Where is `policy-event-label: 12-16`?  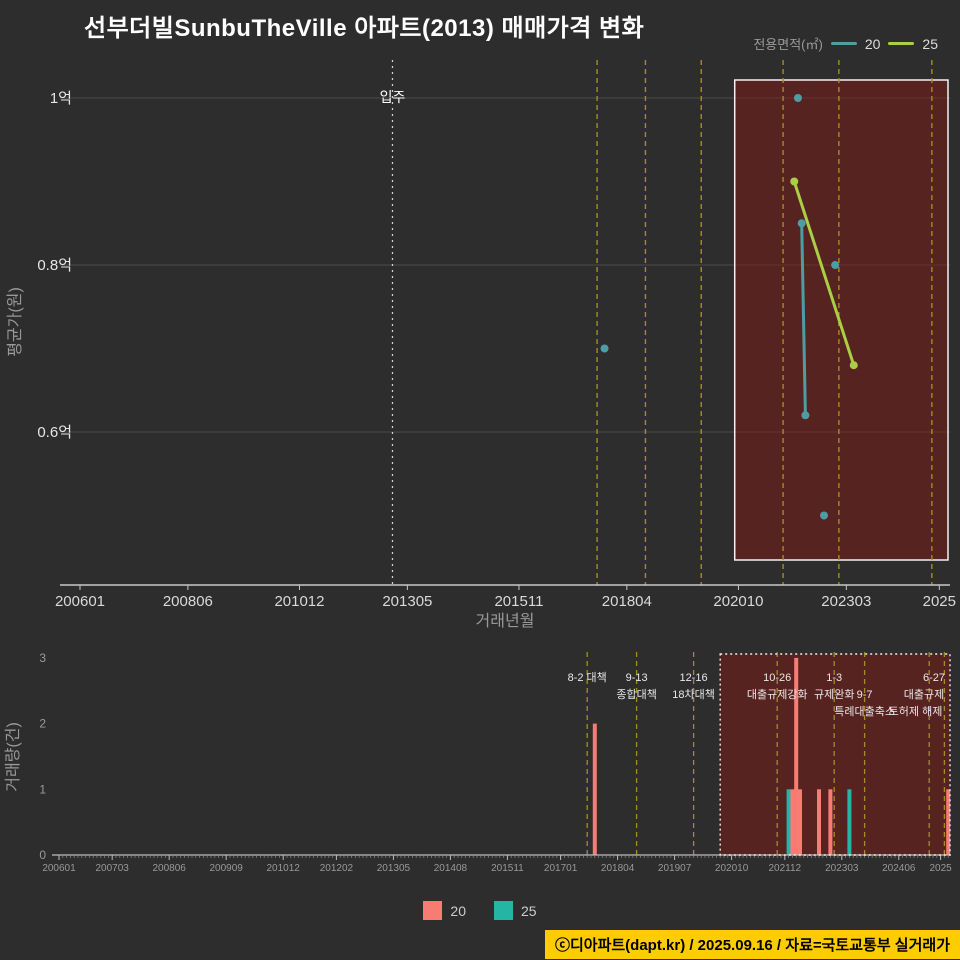
policy-event-label: 12-16 is located at coordinates (694, 678).